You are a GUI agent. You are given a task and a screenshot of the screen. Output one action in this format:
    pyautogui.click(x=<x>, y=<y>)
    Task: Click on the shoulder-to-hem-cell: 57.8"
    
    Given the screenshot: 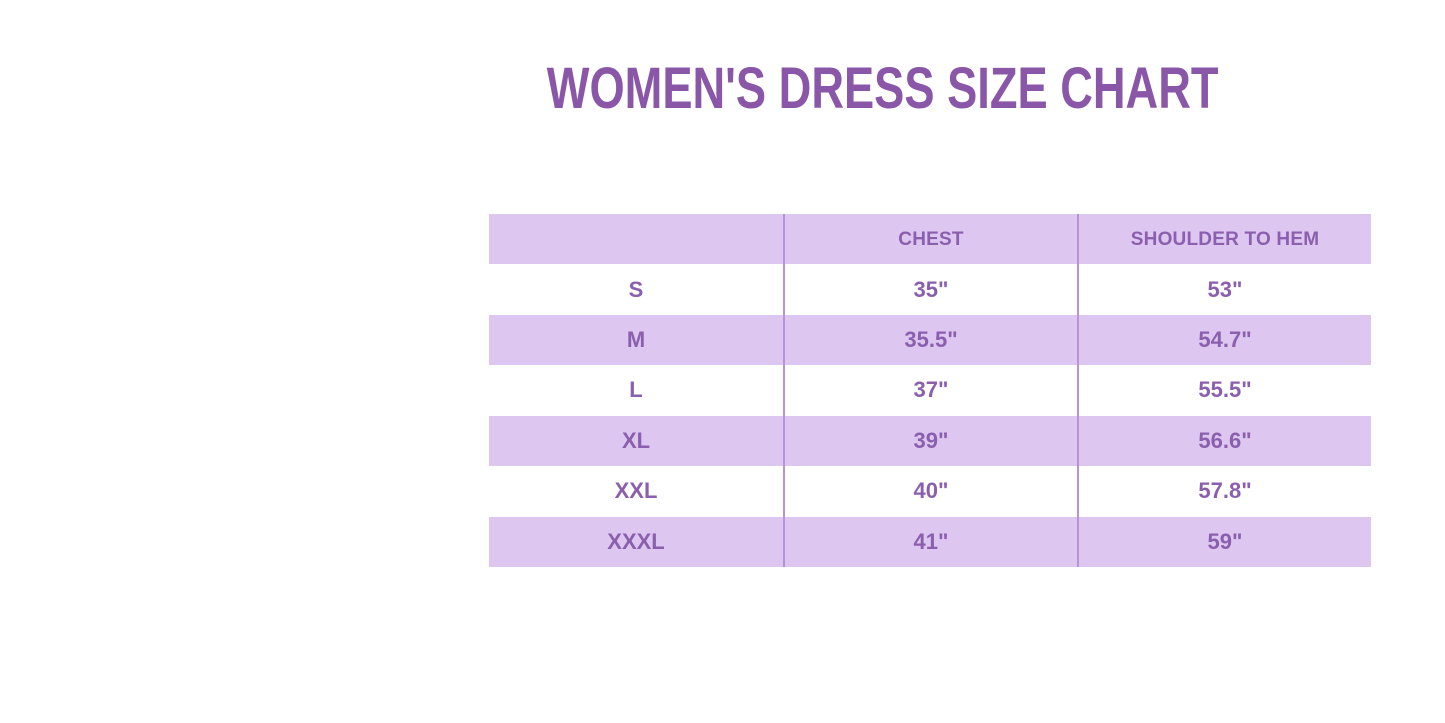 What is the action you would take?
    pyautogui.click(x=1224, y=491)
    